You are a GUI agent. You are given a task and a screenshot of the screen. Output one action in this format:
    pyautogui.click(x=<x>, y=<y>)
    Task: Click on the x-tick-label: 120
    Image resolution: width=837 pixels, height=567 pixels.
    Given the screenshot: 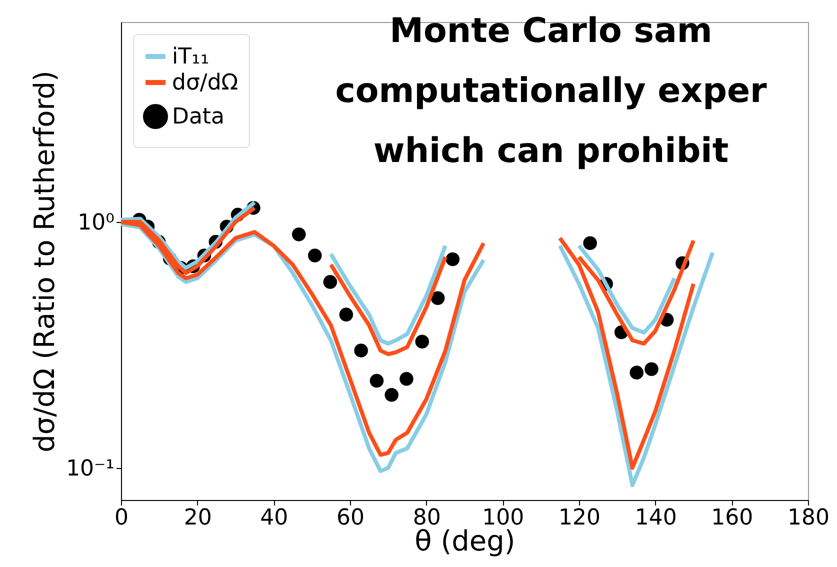 What is the action you would take?
    pyautogui.click(x=579, y=518)
    